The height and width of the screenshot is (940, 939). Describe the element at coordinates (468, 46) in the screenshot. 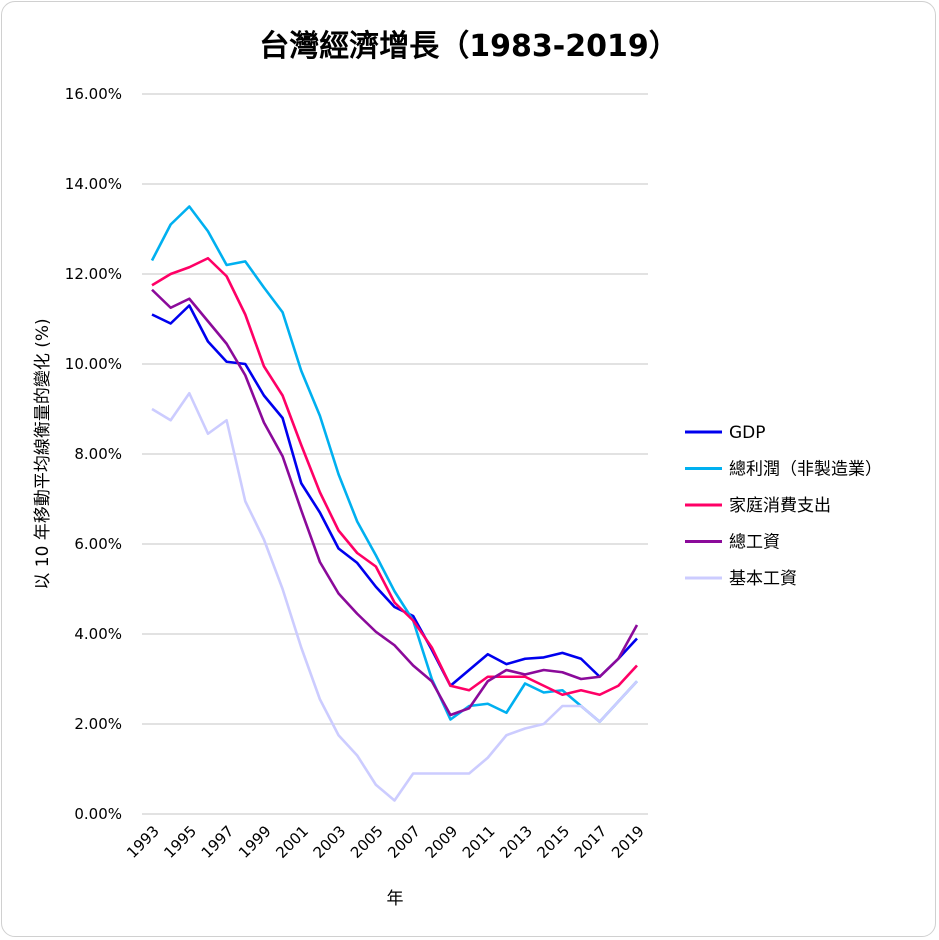

I see `chart-title: 台灣經濟增長（1983-2019）` at that location.